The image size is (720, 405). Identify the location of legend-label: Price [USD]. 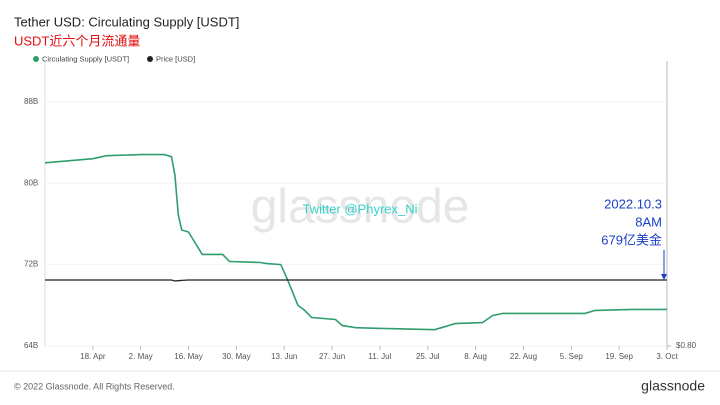
(175, 58).